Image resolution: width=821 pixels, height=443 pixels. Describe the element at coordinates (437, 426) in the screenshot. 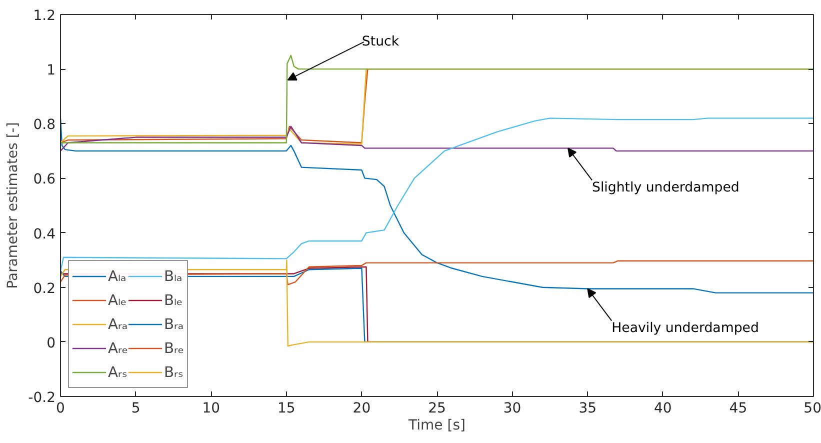

I see `x-axis-title: Time [s]` at that location.